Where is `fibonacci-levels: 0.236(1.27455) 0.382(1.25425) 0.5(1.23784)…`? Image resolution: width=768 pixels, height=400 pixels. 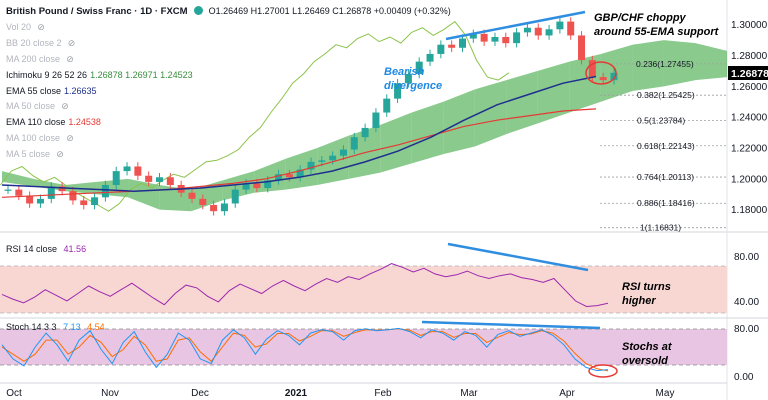
fibonacci-levels: 0.236(1.27455) 0.382(1.25425) 0.5(1.23784)… is located at coordinates (663, 146).